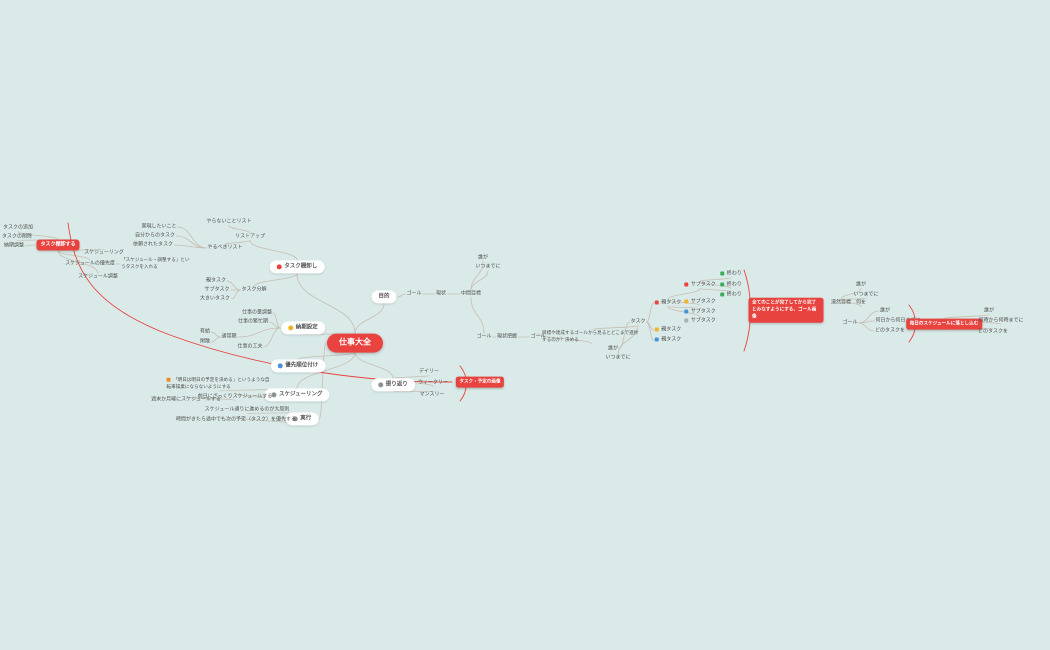  Describe the element at coordinates (861, 302) in the screenshot. I see `v-what: 何を` at that location.